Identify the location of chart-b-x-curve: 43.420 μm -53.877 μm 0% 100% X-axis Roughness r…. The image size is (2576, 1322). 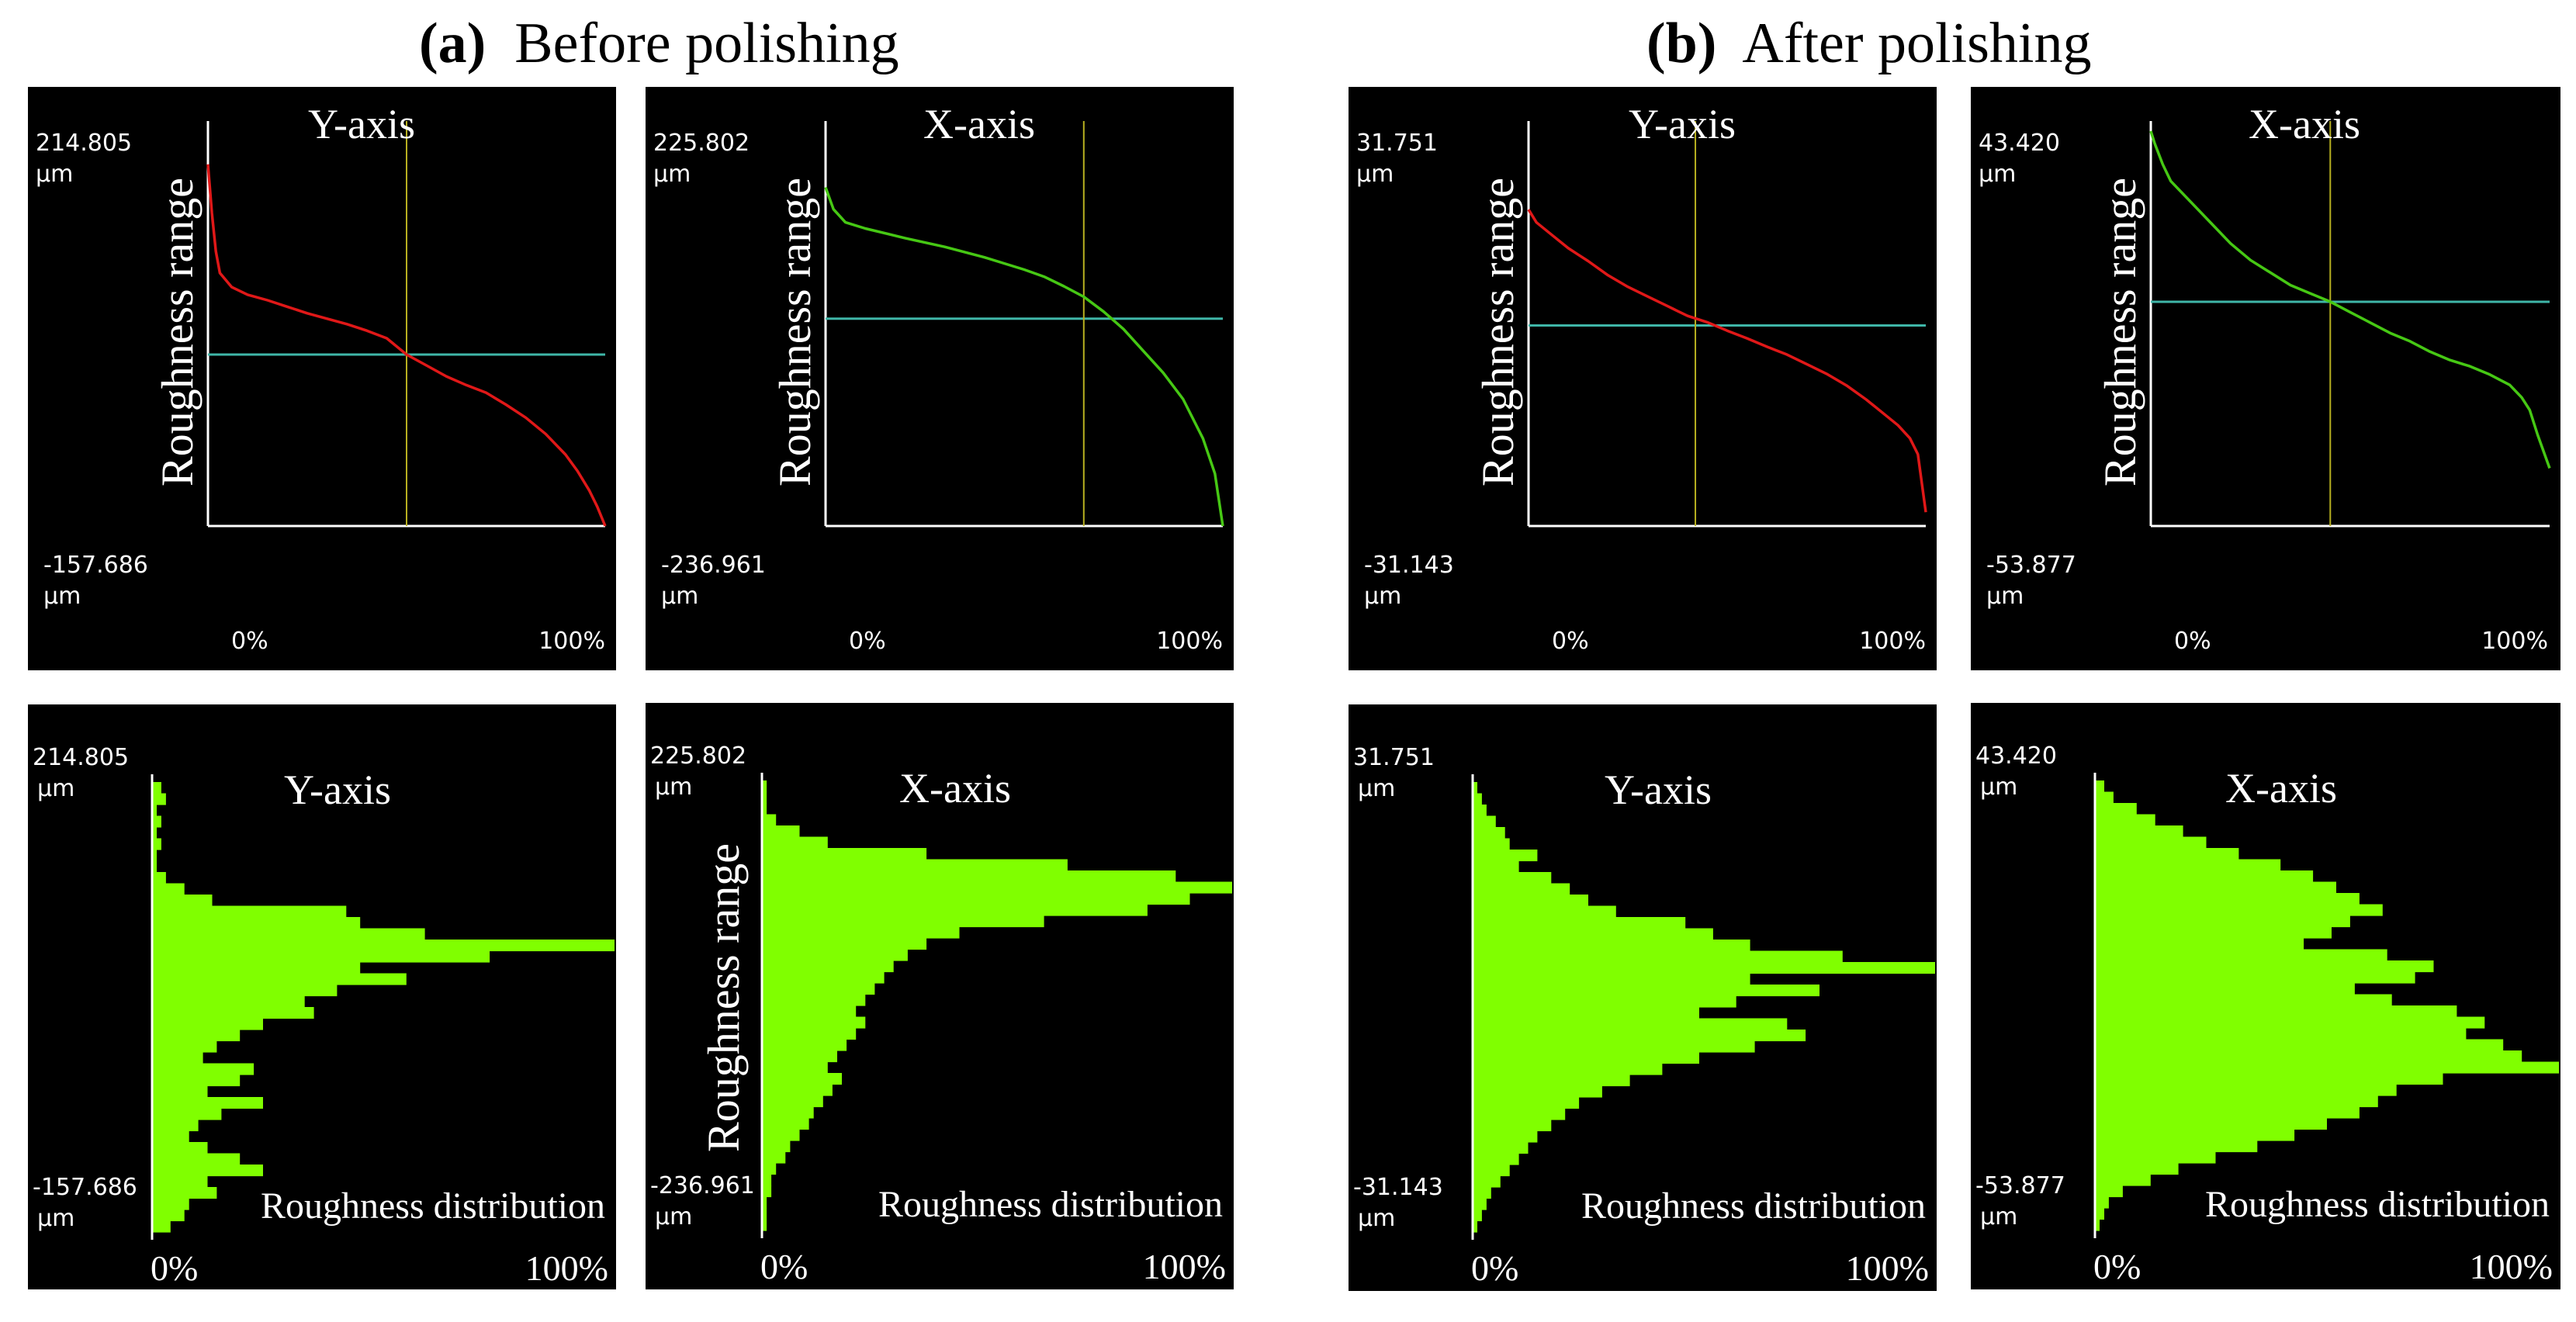
(2265, 378).